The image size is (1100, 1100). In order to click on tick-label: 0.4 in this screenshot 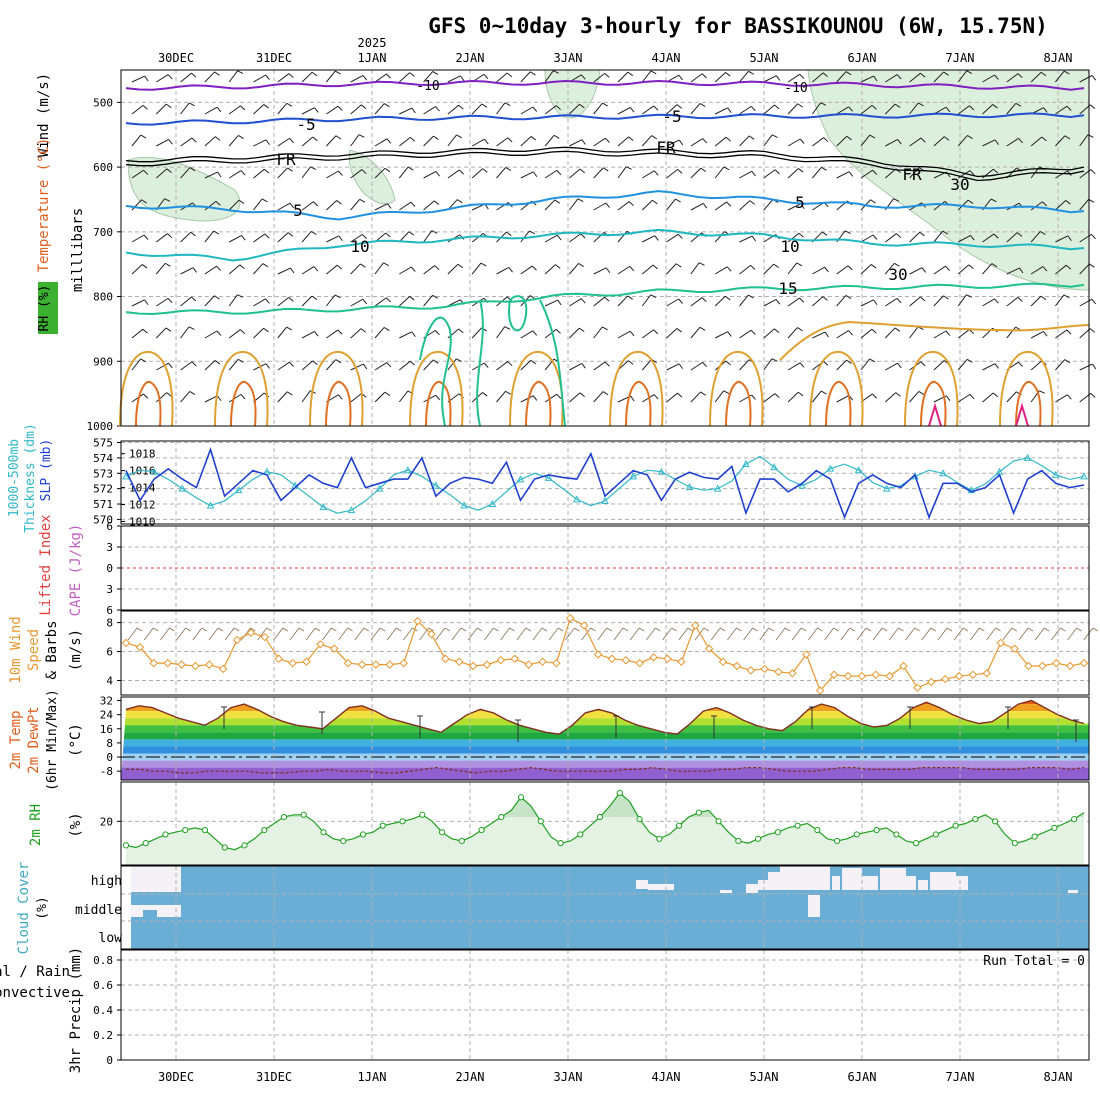, I will do `click(103, 1010)`.